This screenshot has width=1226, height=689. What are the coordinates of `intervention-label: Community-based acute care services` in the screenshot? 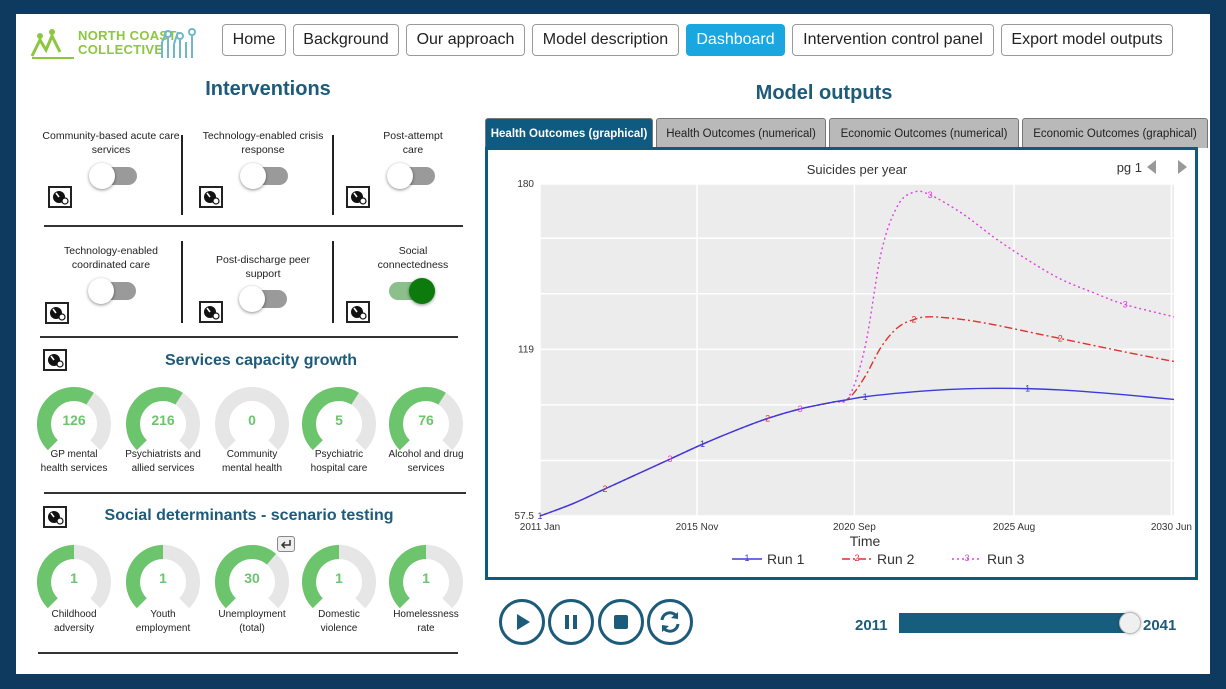 It's located at (111, 143).